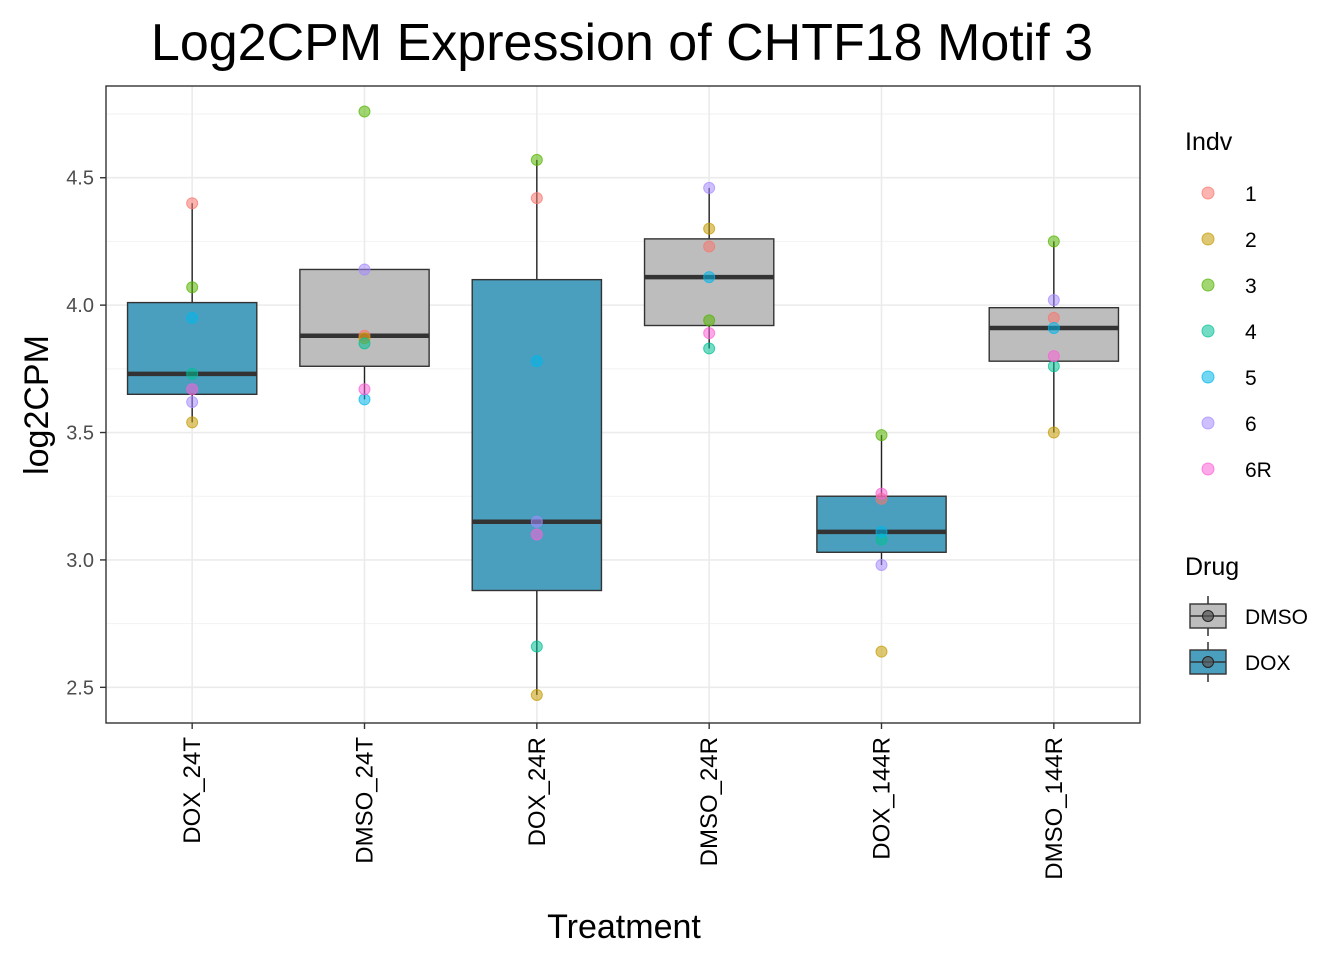 The image size is (1344, 960). I want to click on y-tick-label: 3.0, so click(80, 561).